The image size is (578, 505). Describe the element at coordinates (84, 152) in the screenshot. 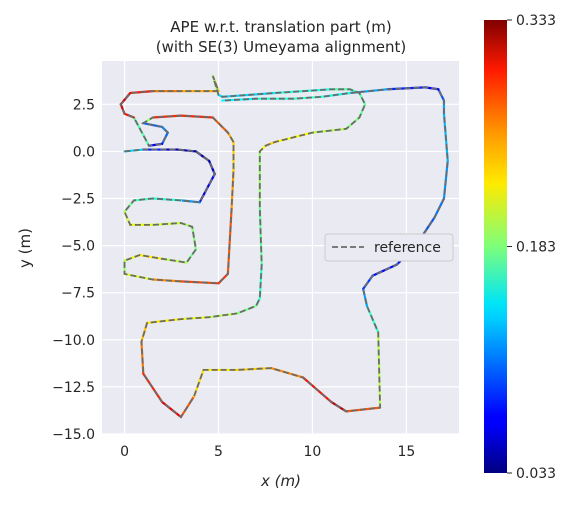

I see `y-tick-label: 0.0` at that location.